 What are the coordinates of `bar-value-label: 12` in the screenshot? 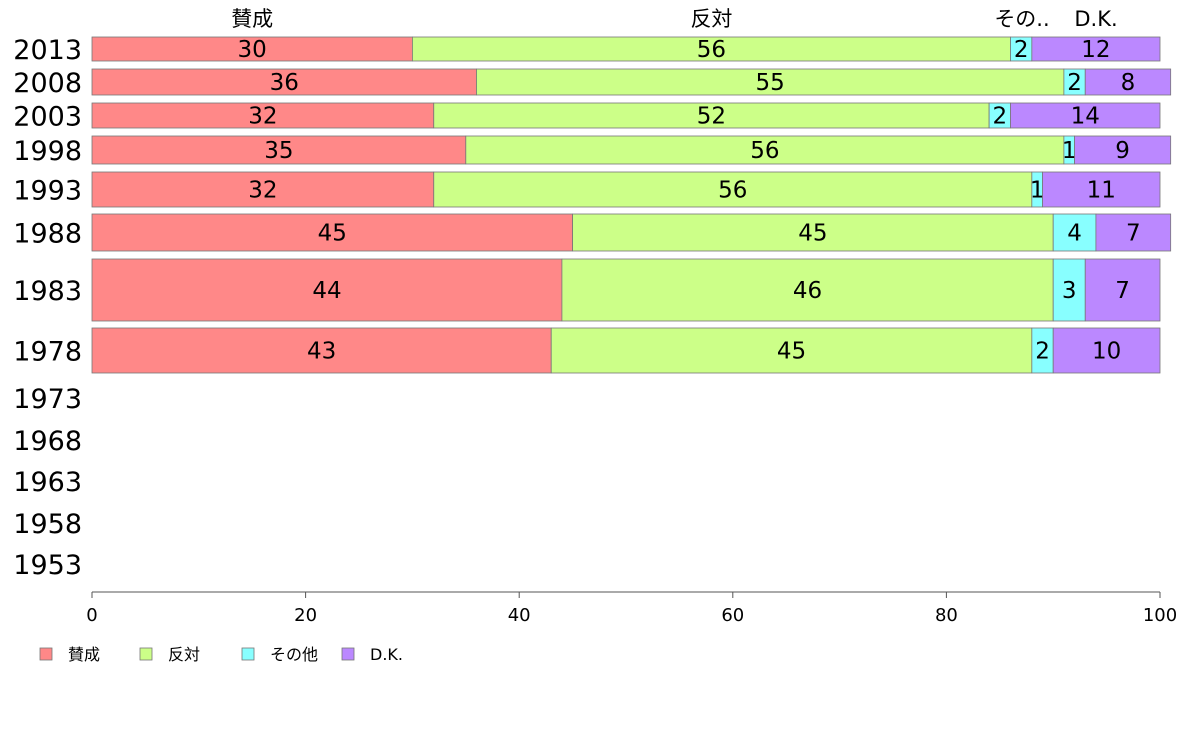 It's located at (1095, 50).